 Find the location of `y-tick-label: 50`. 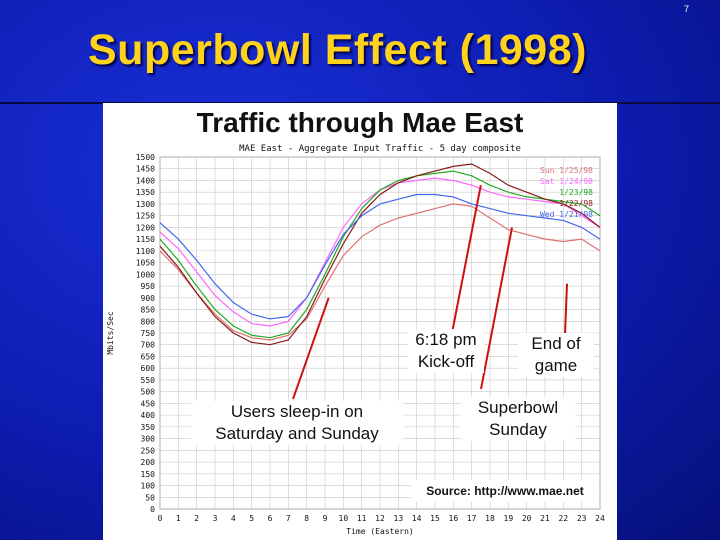

y-tick-label: 50 is located at coordinates (150, 497).